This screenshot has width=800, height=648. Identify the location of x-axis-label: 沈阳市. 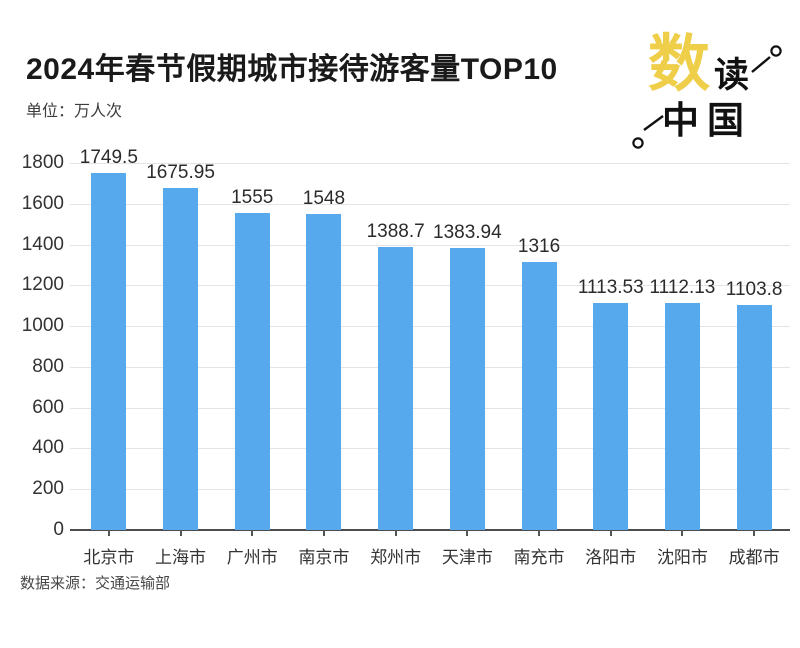
(682, 557).